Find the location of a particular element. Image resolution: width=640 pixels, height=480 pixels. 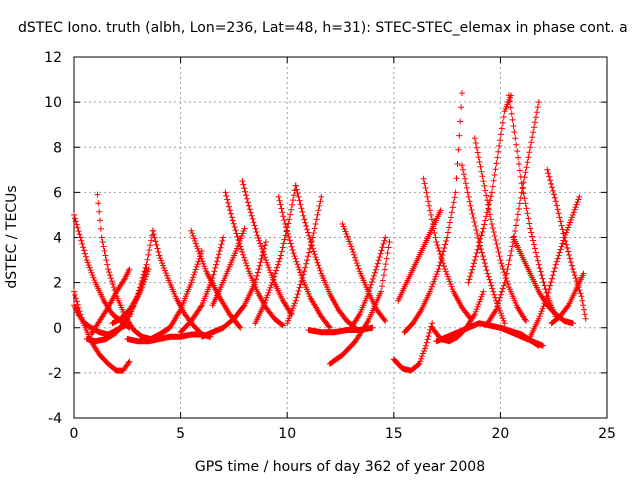

series-19-markers is located at coordinates (325, 256).